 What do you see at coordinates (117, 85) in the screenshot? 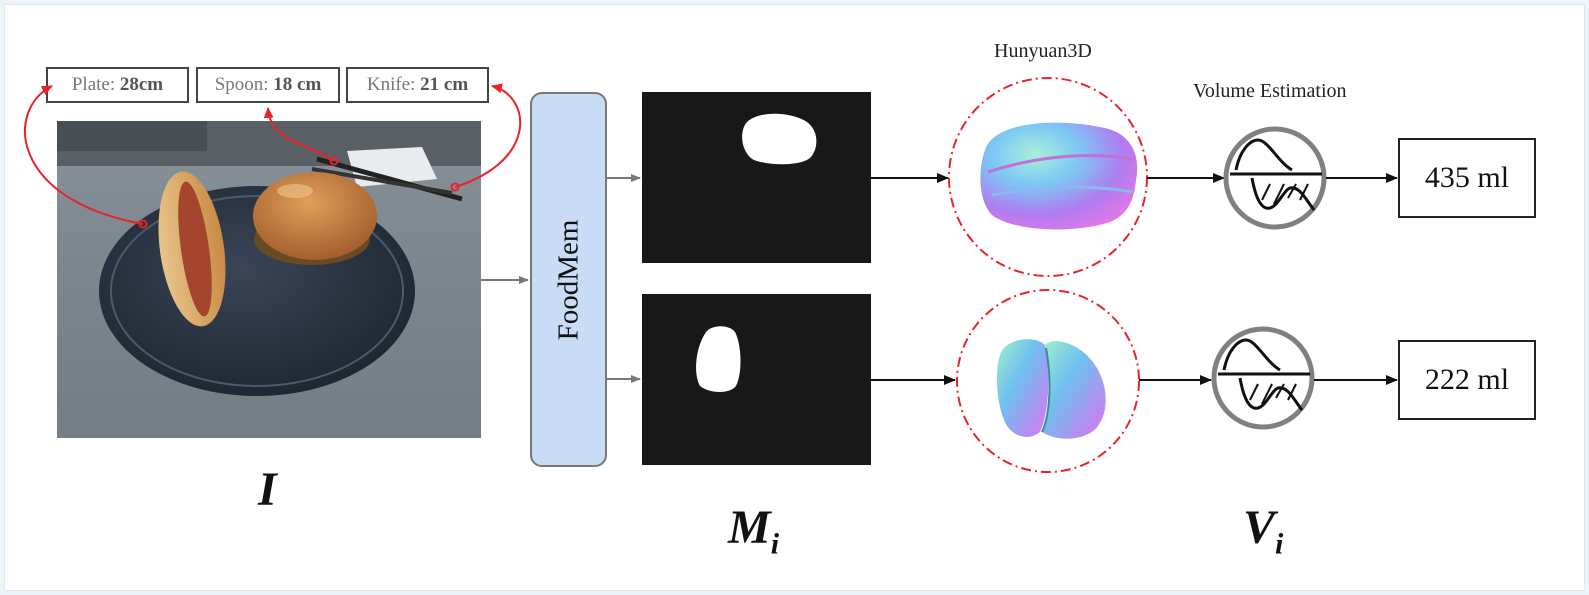
I see `plate-reference-box: Plate: 28cm` at bounding box center [117, 85].